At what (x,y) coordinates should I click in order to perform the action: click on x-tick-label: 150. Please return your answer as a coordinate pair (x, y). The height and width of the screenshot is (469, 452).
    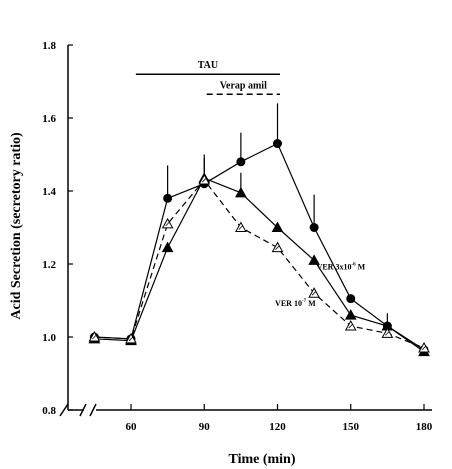
    Looking at the image, I should click on (351, 427).